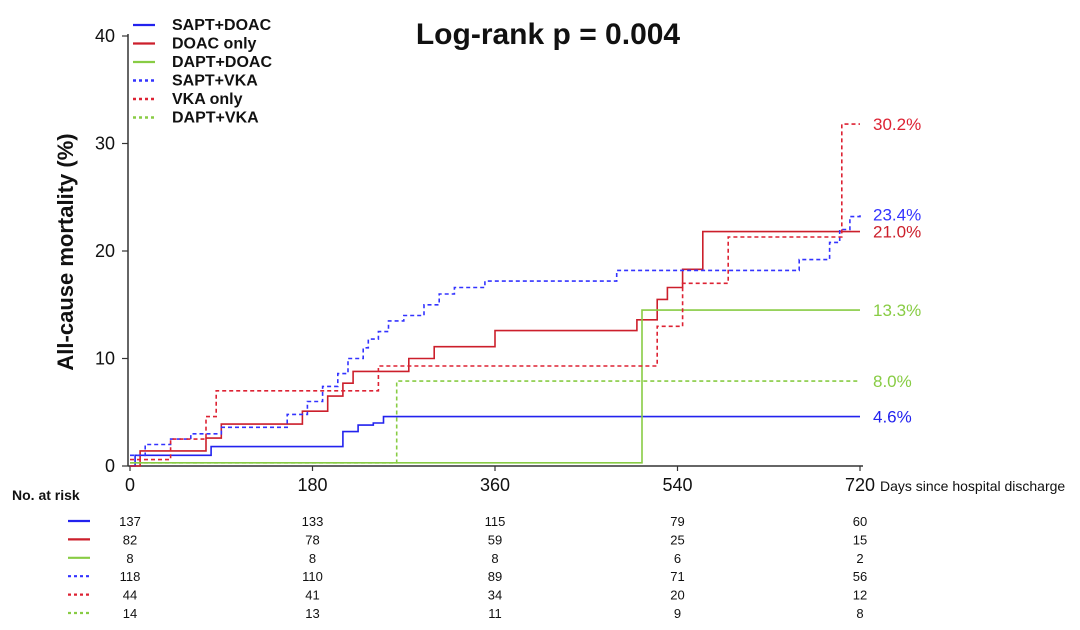 The width and height of the screenshot is (1080, 630). Describe the element at coordinates (860, 576) in the screenshot. I see `risk-count: 56` at that location.